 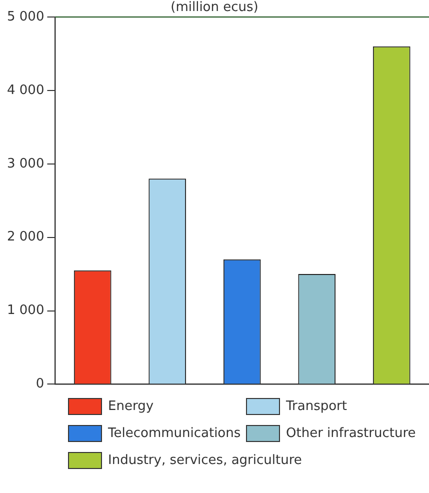 I want to click on y-tick-label: 4 000, so click(x=25, y=90).